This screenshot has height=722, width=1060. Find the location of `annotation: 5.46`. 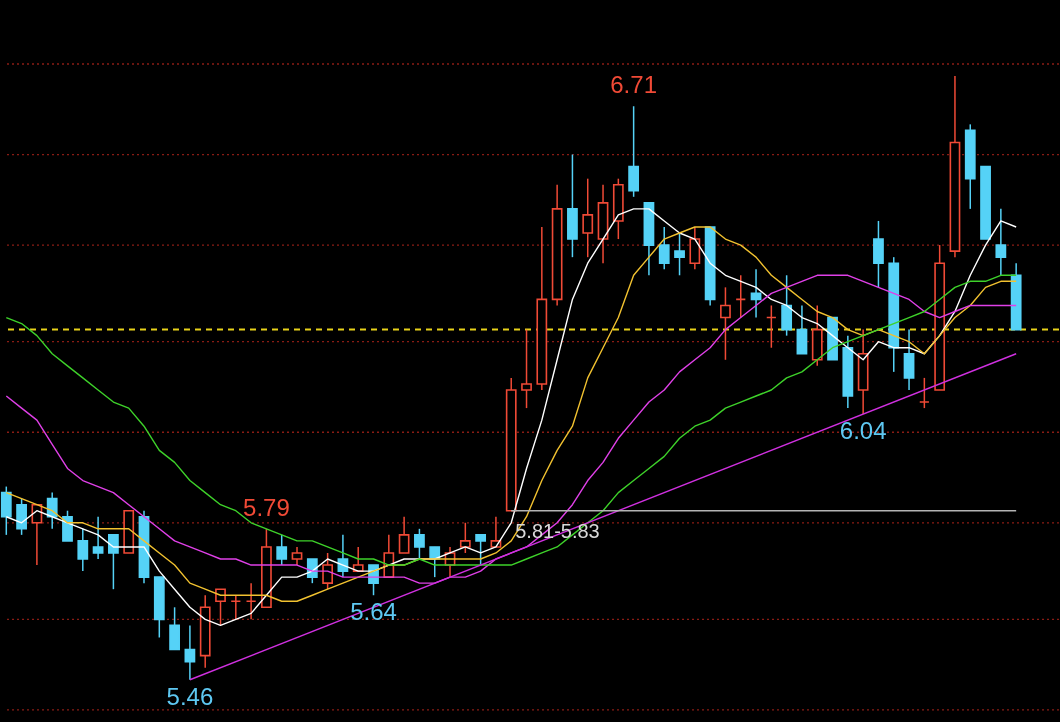

annotation: 5.46 is located at coordinates (190, 696).